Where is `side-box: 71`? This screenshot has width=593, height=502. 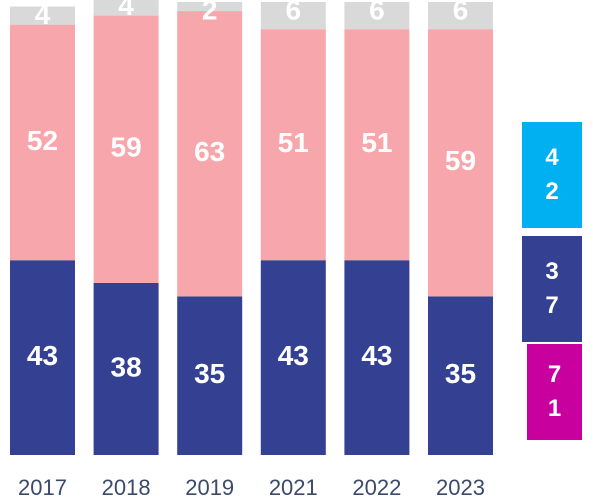 side-box: 71 is located at coordinates (554, 392).